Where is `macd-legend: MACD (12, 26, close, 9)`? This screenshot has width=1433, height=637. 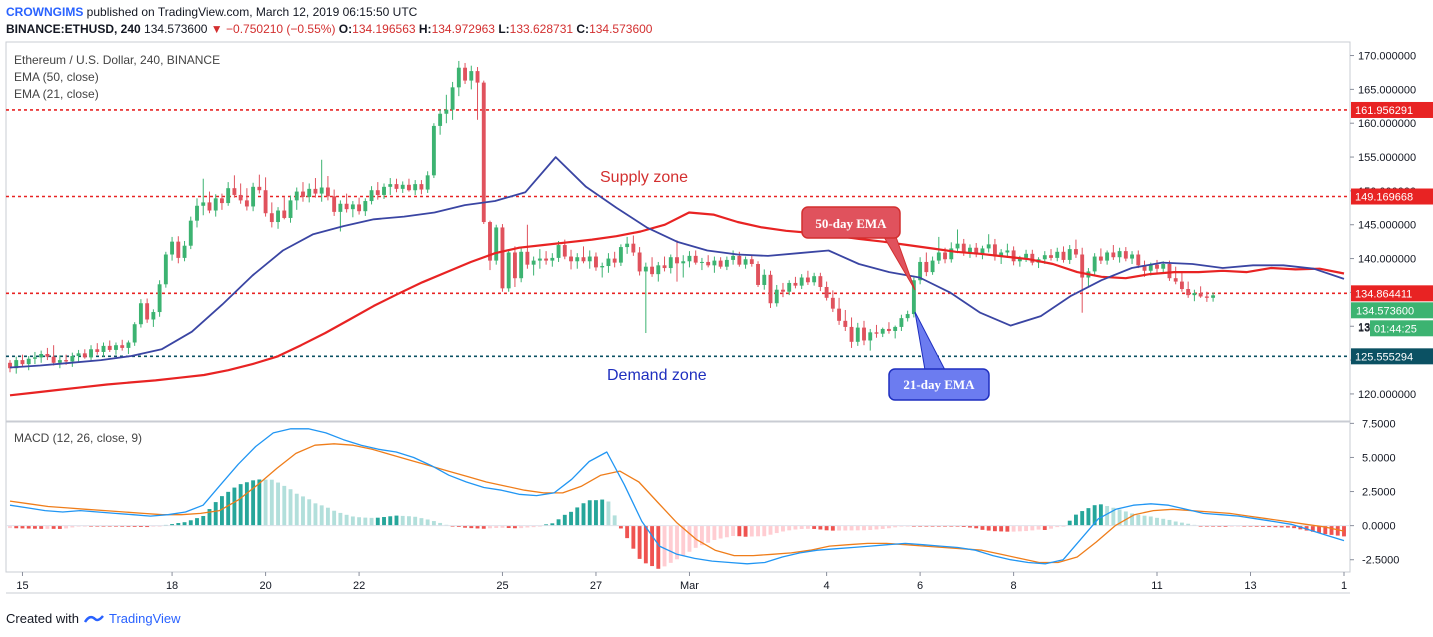 macd-legend: MACD (12, 26, close, 9) is located at coordinates (78, 438).